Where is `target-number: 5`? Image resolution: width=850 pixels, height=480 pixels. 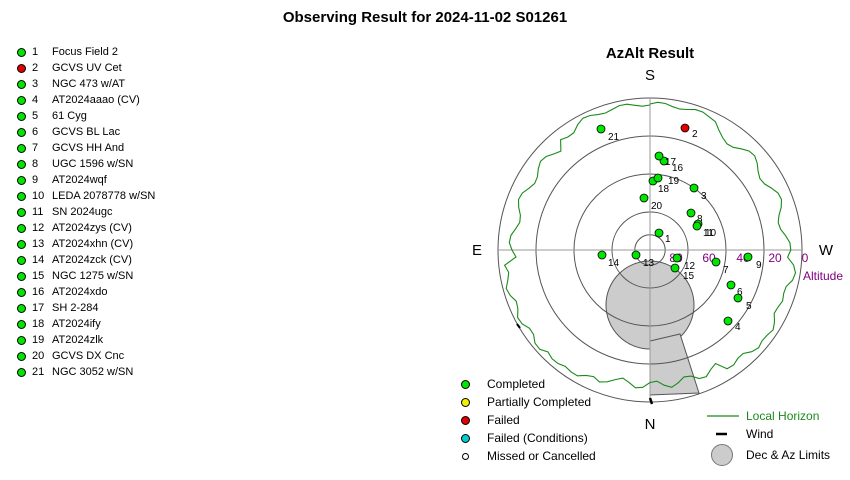
target-number: 5 is located at coordinates (35, 116).